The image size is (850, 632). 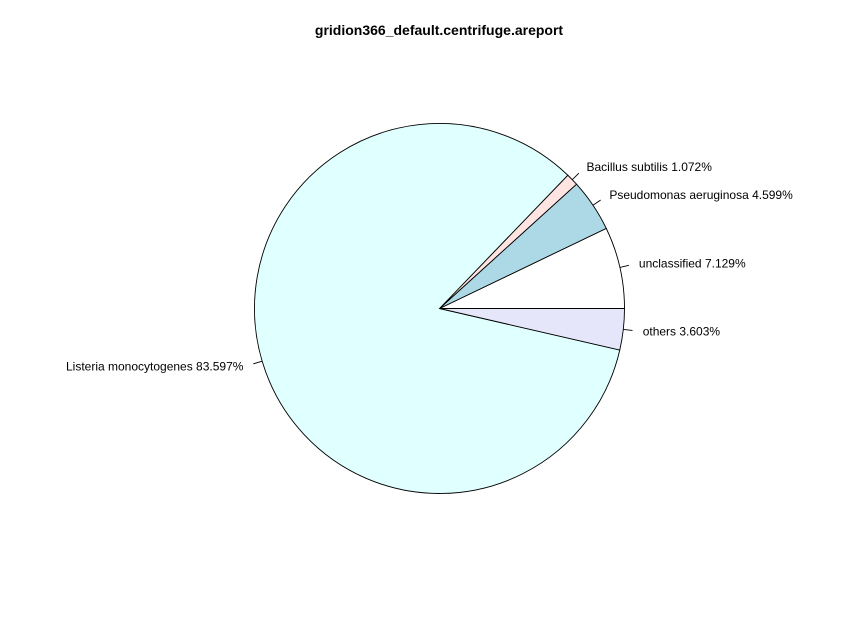 What do you see at coordinates (258, 362) in the screenshot?
I see `leader-line-listeria` at bounding box center [258, 362].